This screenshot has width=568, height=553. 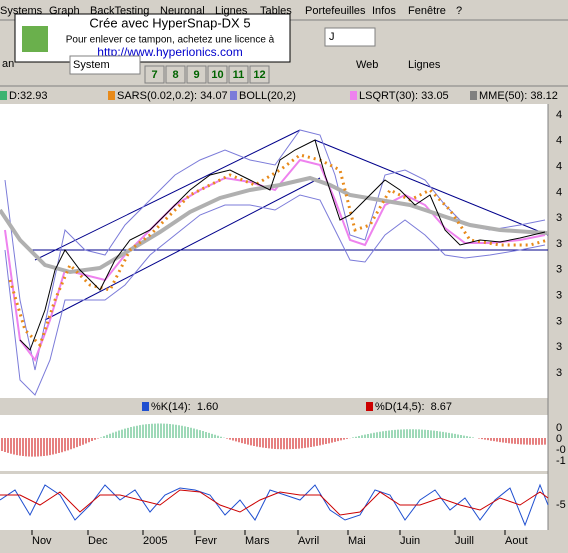 What do you see at coordinates (410, 541) in the screenshot?
I see `month-label: Juin` at bounding box center [410, 541].